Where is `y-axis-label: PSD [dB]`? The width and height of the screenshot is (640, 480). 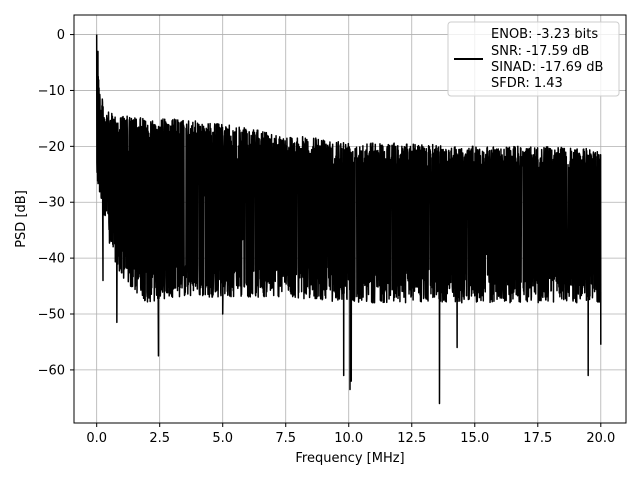
y-axis-label: PSD [dB] is located at coordinates (21, 219).